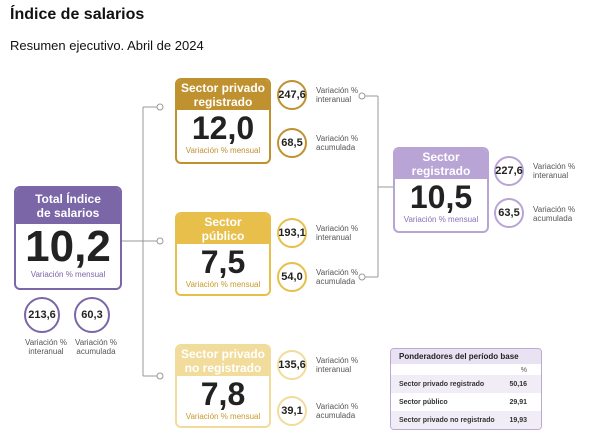 The height and width of the screenshot is (434, 595). Describe the element at coordinates (423, 402) in the screenshot. I see `row-label: Sector público` at that location.